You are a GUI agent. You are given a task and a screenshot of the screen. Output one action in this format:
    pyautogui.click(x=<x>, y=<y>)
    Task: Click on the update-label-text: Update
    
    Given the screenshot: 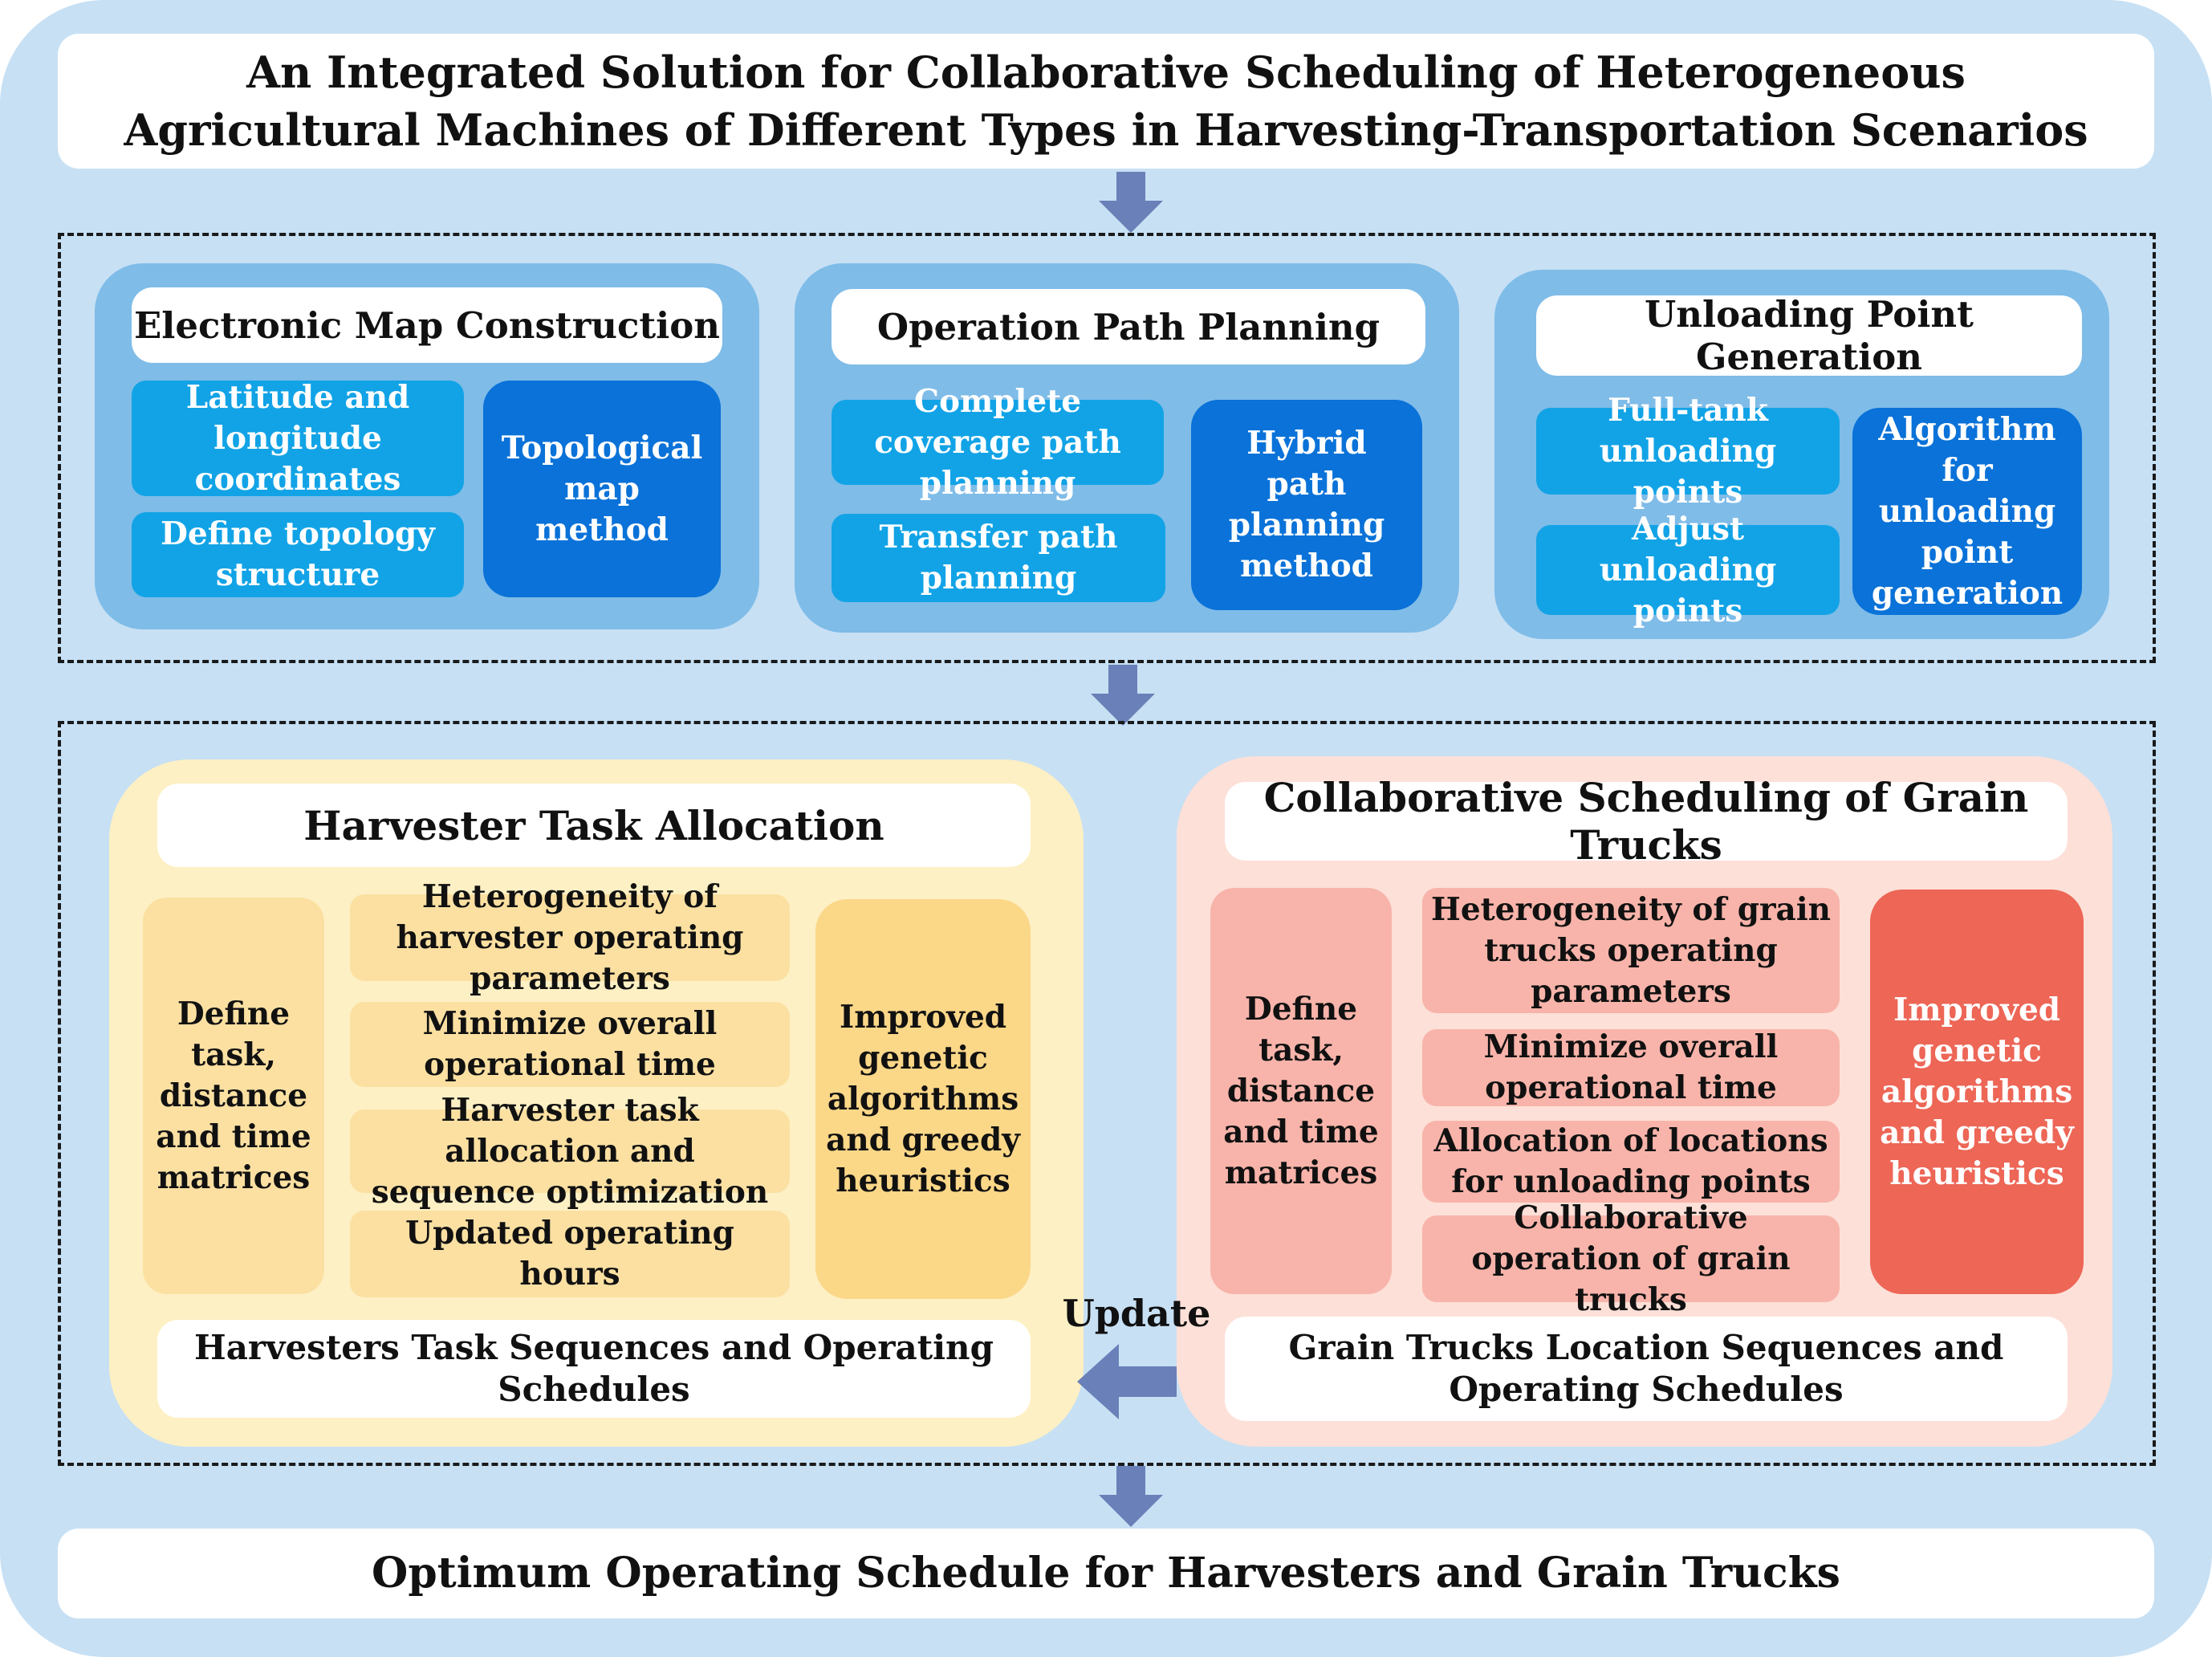 What is the action you would take?
    pyautogui.click(x=1136, y=1313)
    